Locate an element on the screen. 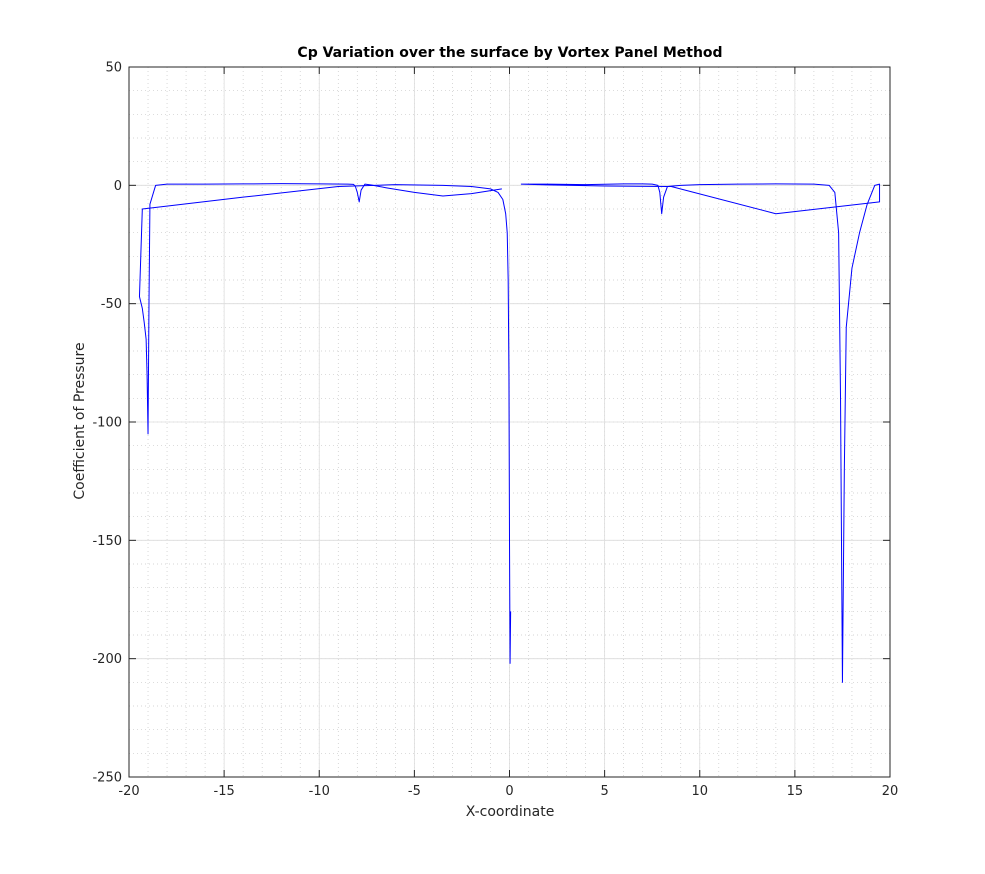 The width and height of the screenshot is (985, 874). y-tick-label: -150 is located at coordinates (107, 541).